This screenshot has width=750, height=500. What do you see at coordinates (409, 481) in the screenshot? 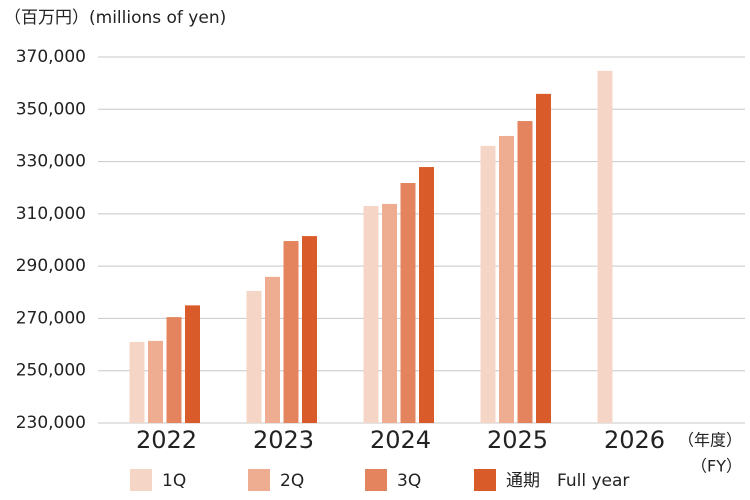
I see `legend-label: 3Q` at bounding box center [409, 481].